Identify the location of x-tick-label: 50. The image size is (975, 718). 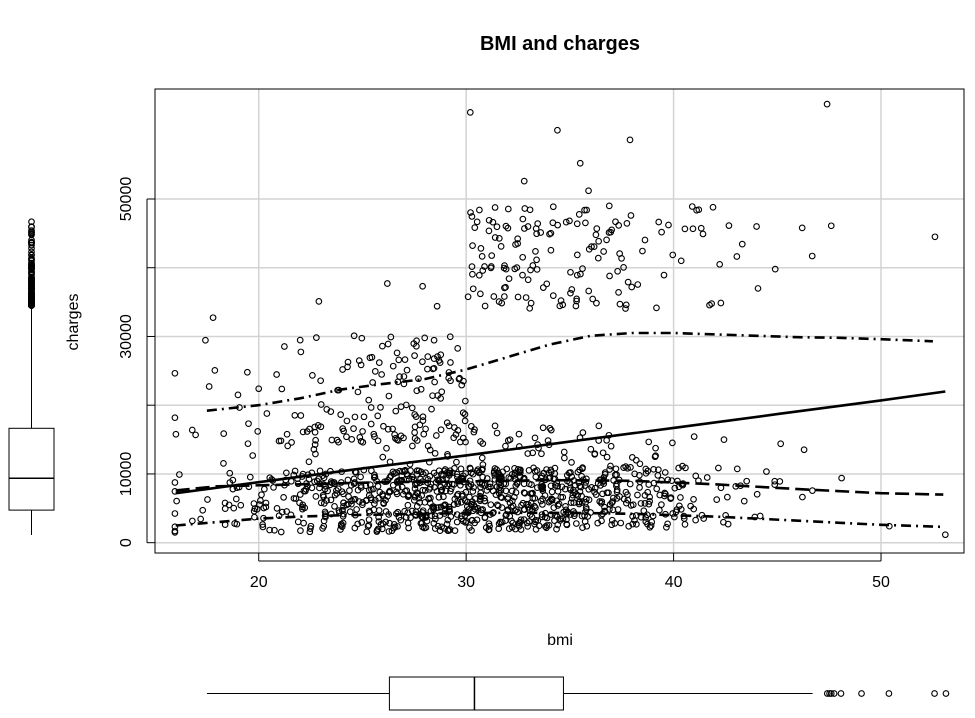
(881, 582).